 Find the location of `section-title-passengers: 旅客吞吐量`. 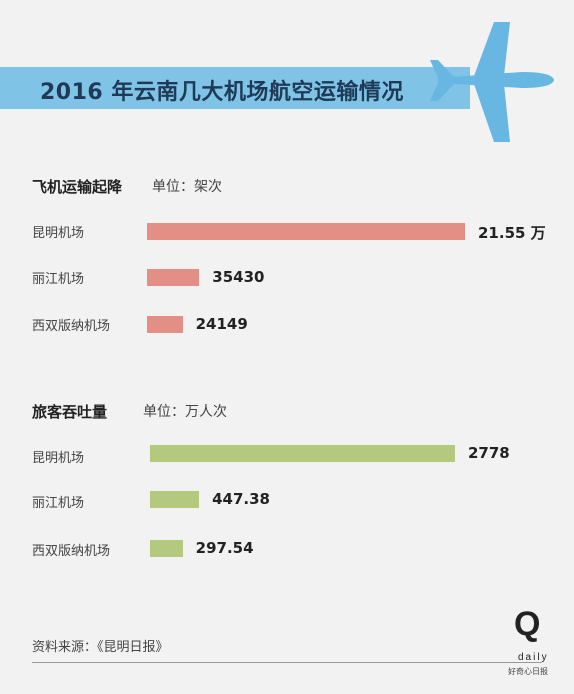

section-title-passengers: 旅客吞吐量 is located at coordinates (70, 412).